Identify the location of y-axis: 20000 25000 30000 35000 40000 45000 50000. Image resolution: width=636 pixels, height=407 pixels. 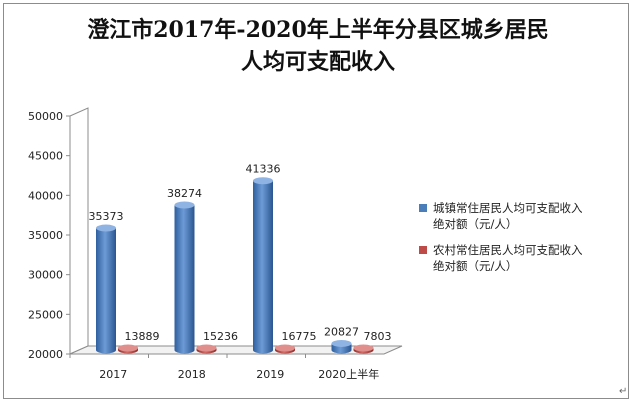
(49, 235).